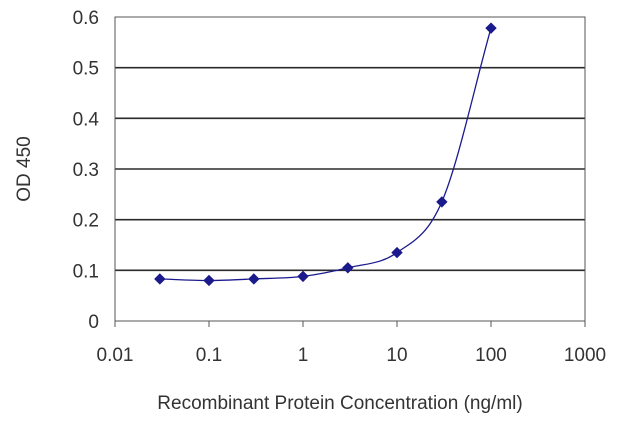 Image resolution: width=640 pixels, height=427 pixels. Describe the element at coordinates (86, 271) in the screenshot. I see `y-tick-label: 0.1` at that location.